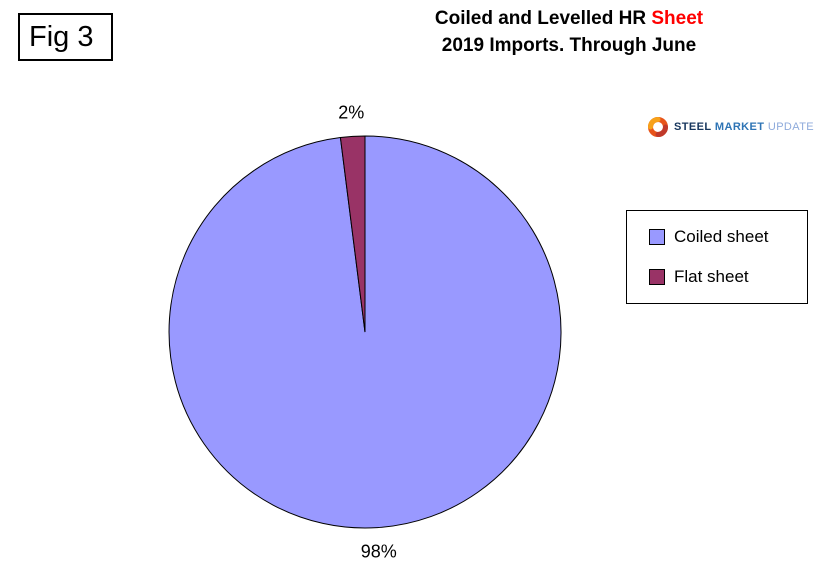 This screenshot has height=576, width=817. Describe the element at coordinates (693, 127) in the screenshot. I see `logo-steel: STEEL` at that location.